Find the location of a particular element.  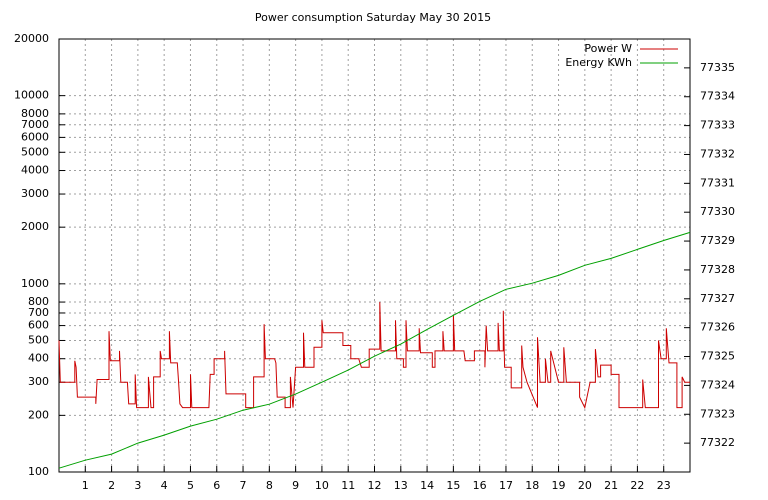

y2-tick-label: 77331 is located at coordinates (717, 182).